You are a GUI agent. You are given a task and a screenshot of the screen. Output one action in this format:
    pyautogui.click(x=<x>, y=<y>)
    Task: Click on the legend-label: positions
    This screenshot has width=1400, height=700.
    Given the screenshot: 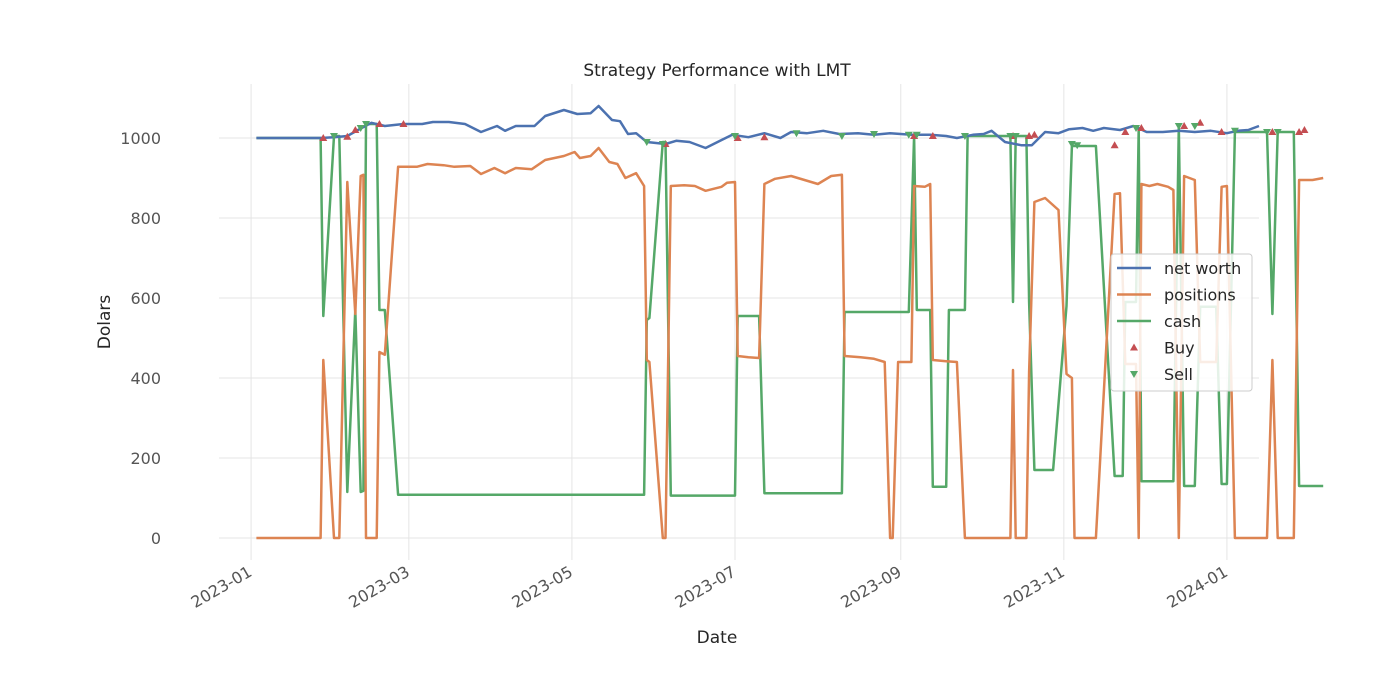 What is the action you would take?
    pyautogui.click(x=1200, y=295)
    